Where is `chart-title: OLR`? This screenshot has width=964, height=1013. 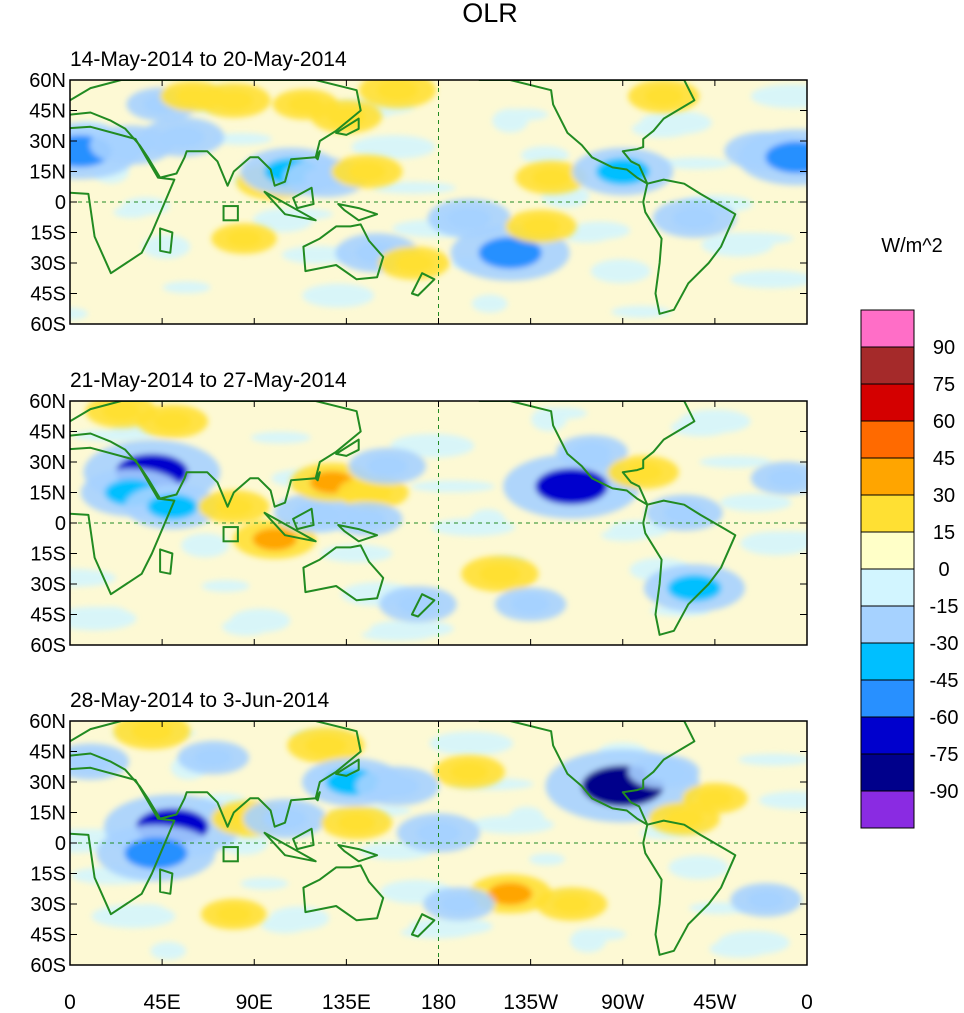 chart-title: OLR is located at coordinates (490, 14).